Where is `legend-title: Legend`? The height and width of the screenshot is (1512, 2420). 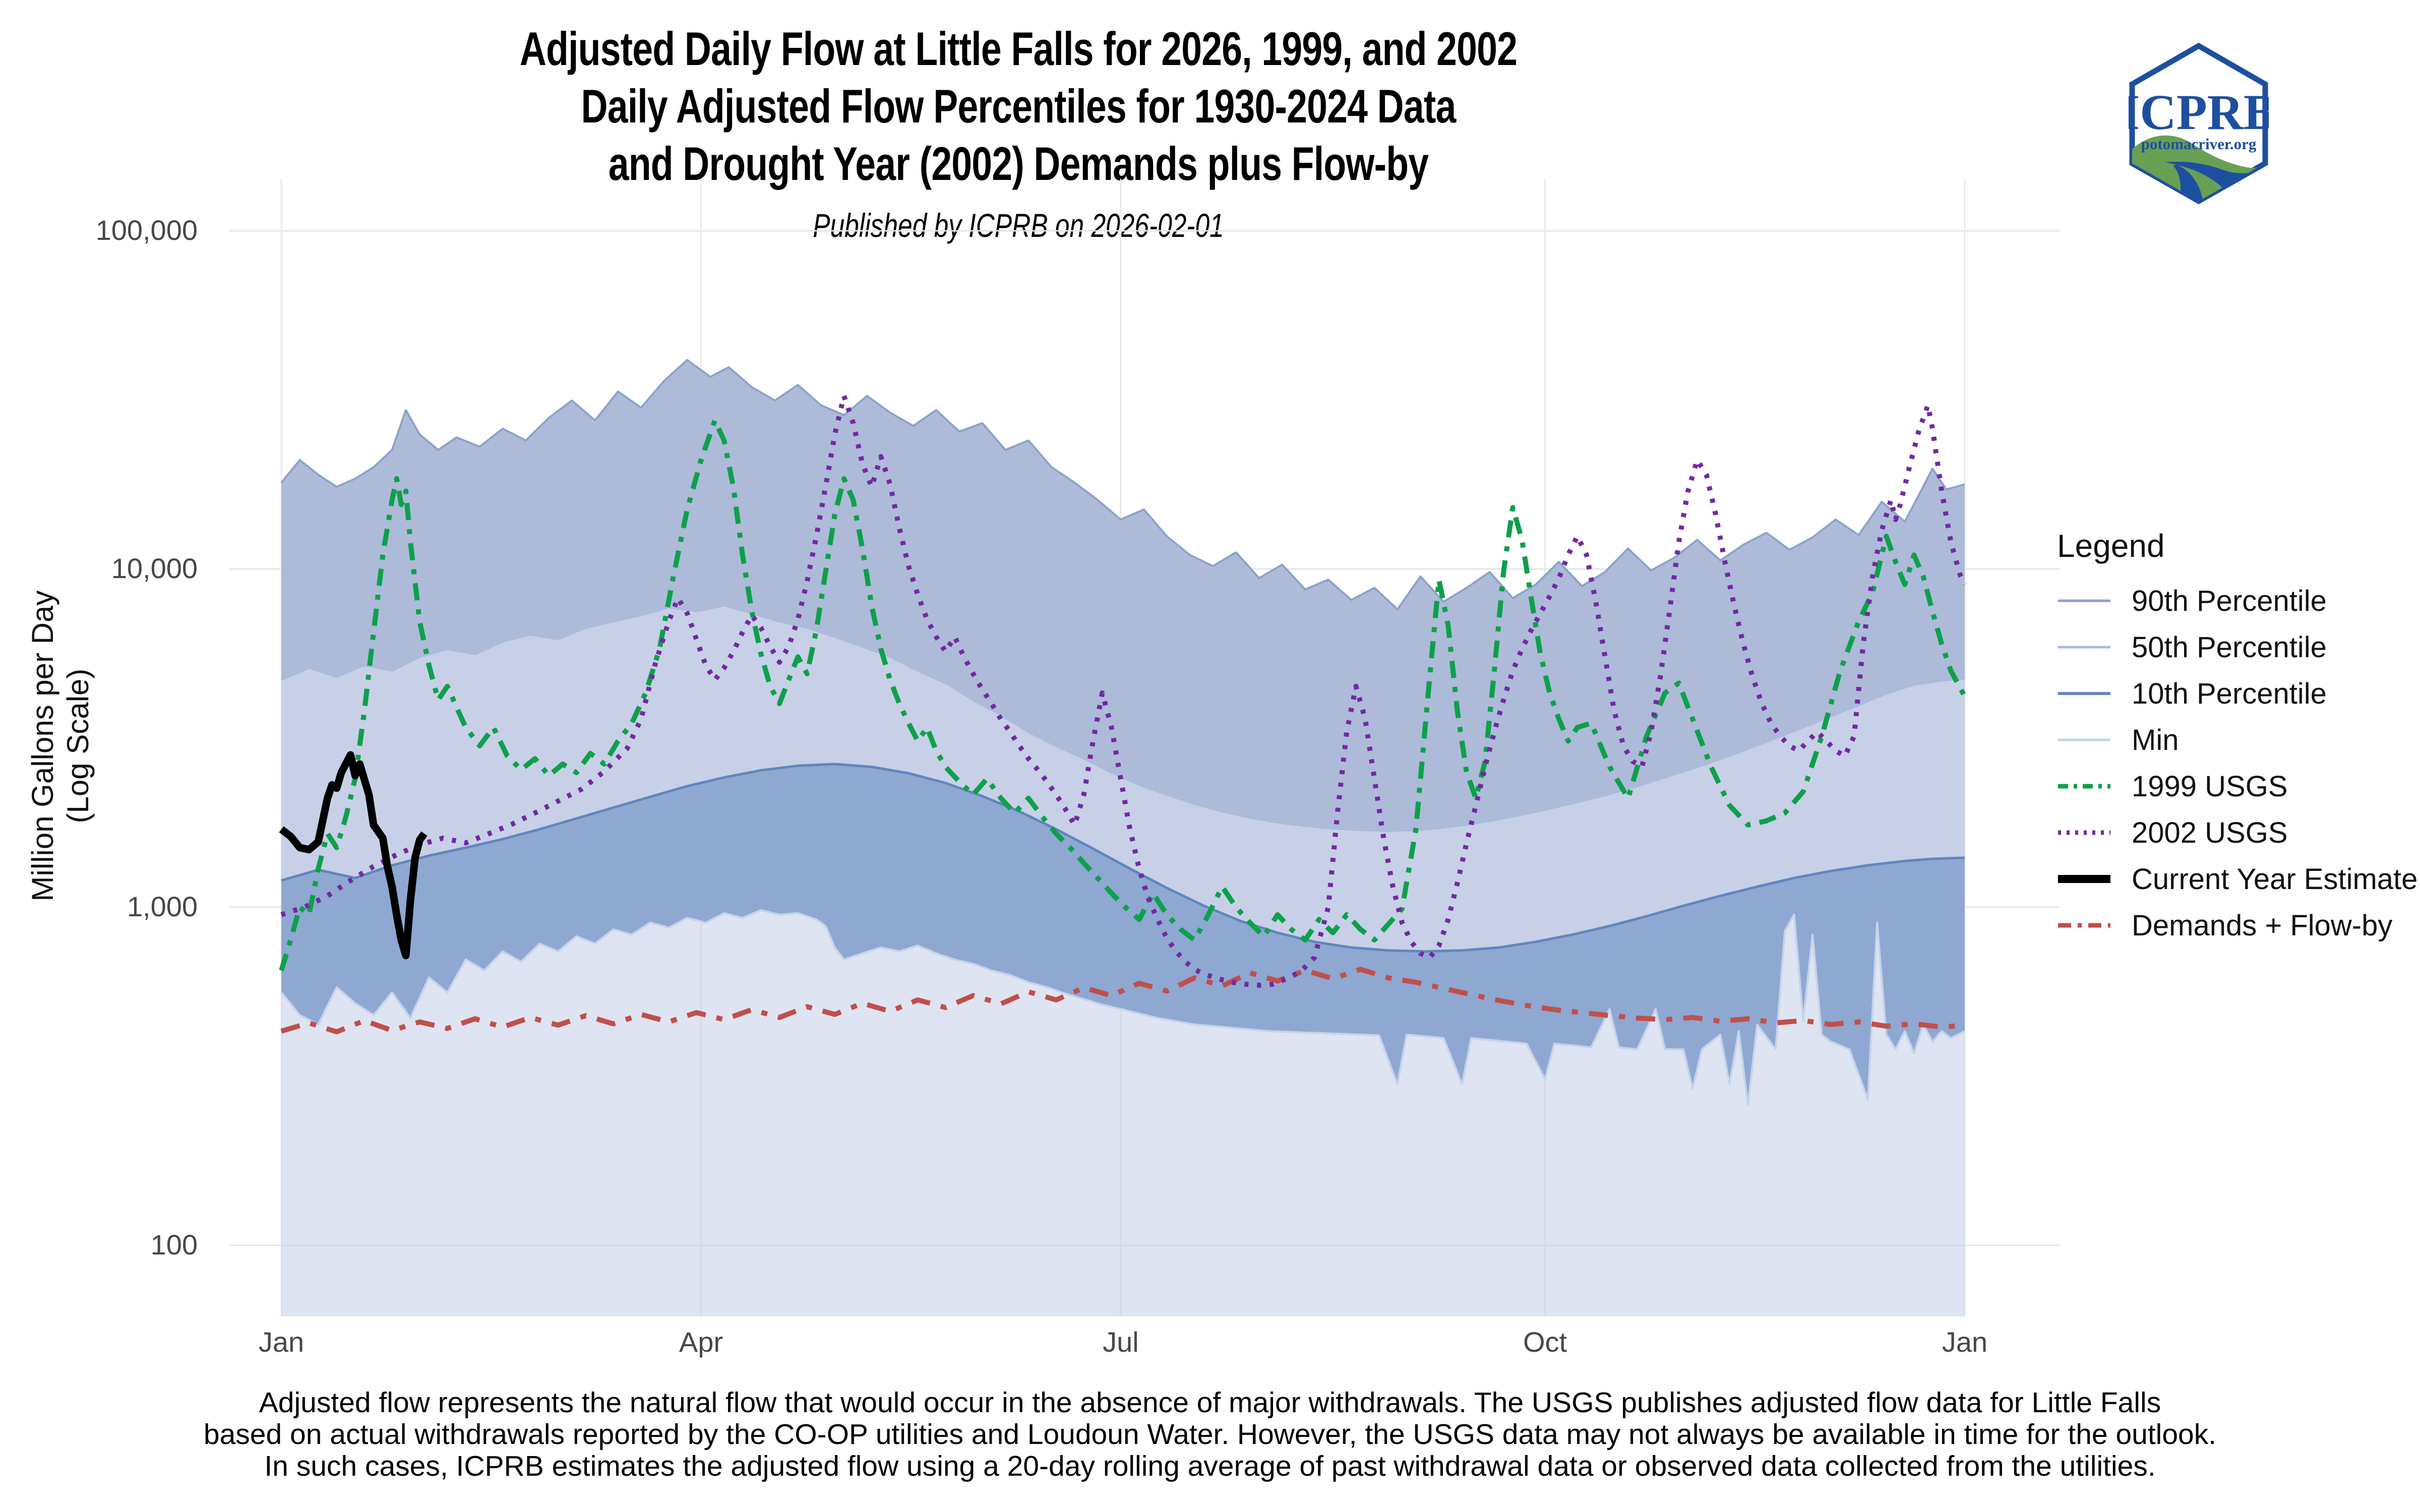 legend-title: Legend is located at coordinates (2111, 546).